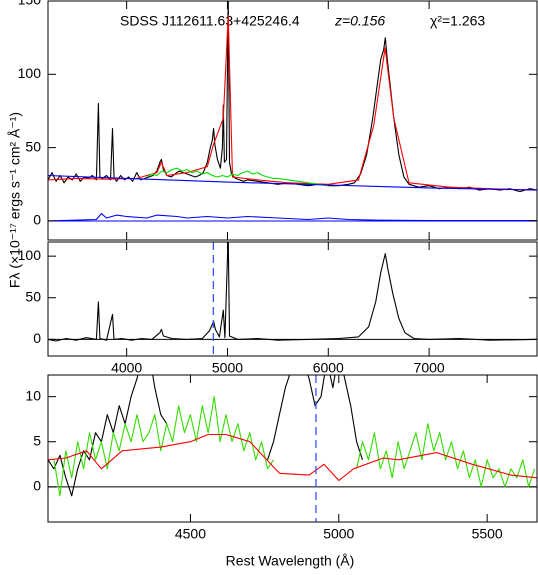  What do you see at coordinates (290, 561) in the screenshot?
I see `x-axis-label: Rest Wavelength (Å)` at bounding box center [290, 561].